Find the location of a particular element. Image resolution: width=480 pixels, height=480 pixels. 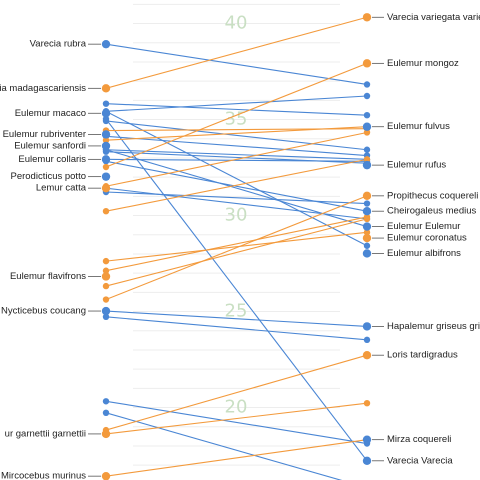

left-label: Eulemur sanfordi is located at coordinates (50, 145).